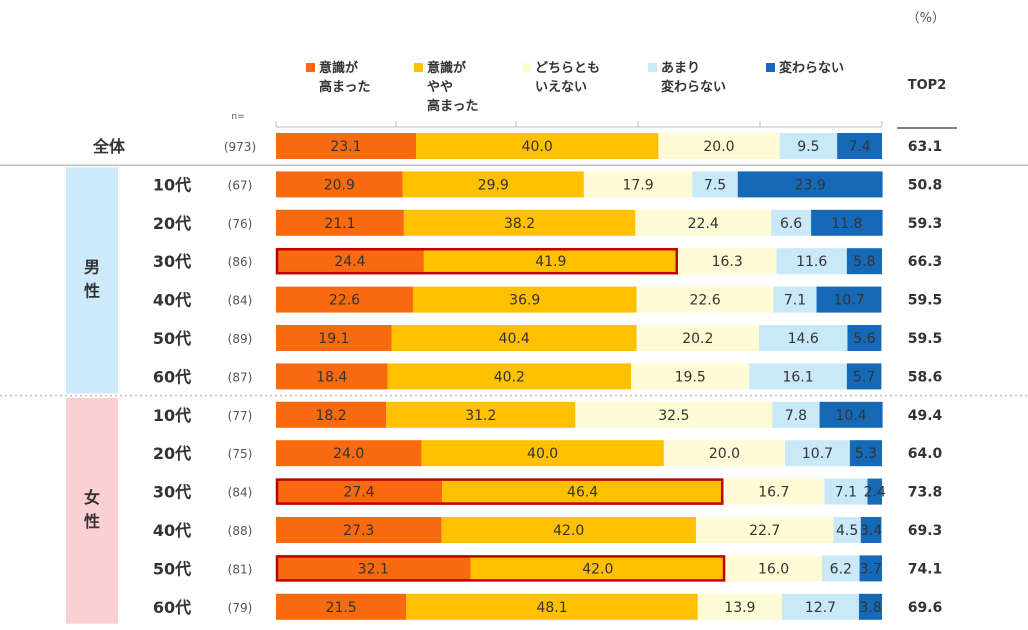 Image resolution: width=1028 pixels, height=630 pixels. Describe the element at coordinates (172, 453) in the screenshot. I see `age-label: 20代` at that location.